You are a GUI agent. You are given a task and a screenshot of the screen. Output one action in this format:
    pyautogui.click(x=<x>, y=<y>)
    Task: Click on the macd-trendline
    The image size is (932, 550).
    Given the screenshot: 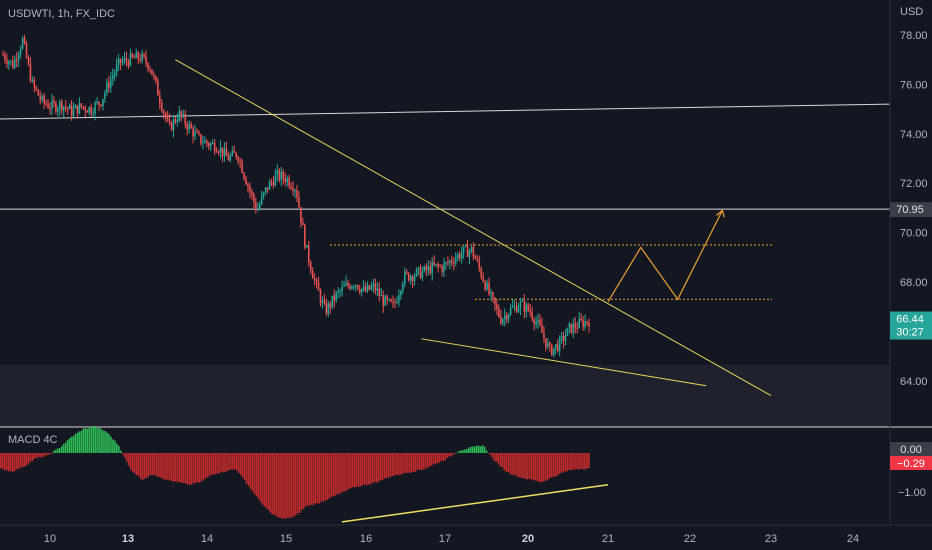 What is the action you would take?
    pyautogui.click(x=475, y=503)
    